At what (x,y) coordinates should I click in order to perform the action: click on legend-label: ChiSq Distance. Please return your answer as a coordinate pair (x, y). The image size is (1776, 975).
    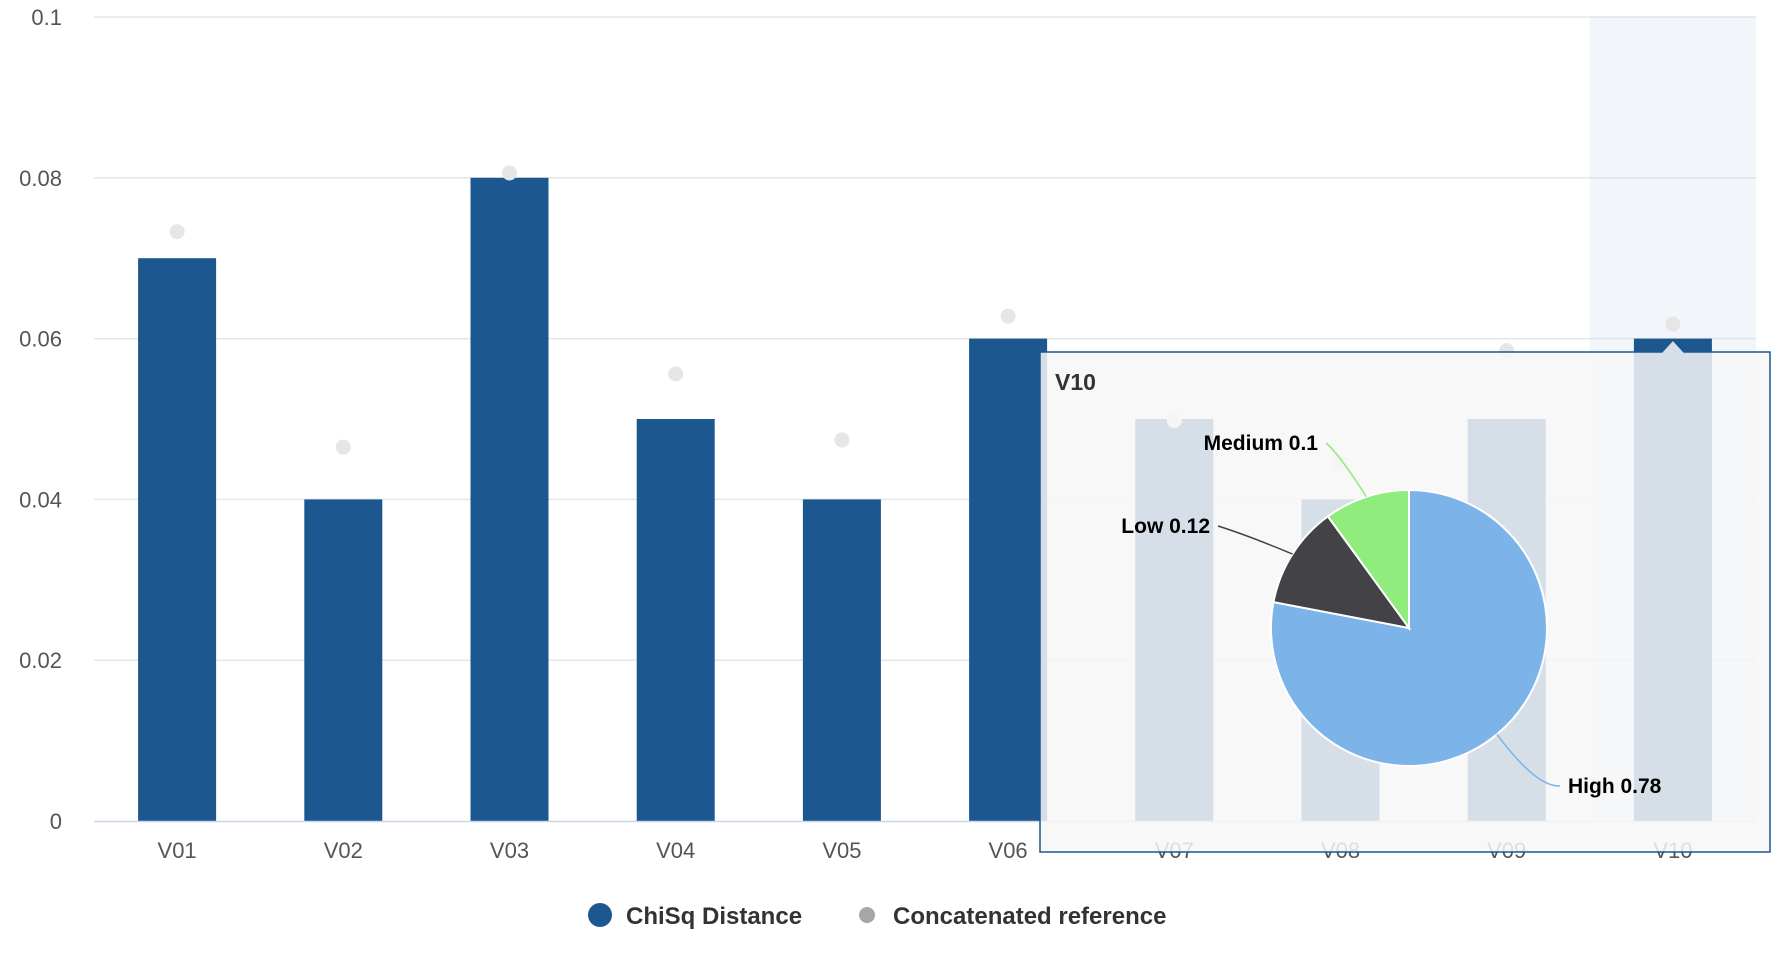
    Looking at the image, I should click on (714, 916).